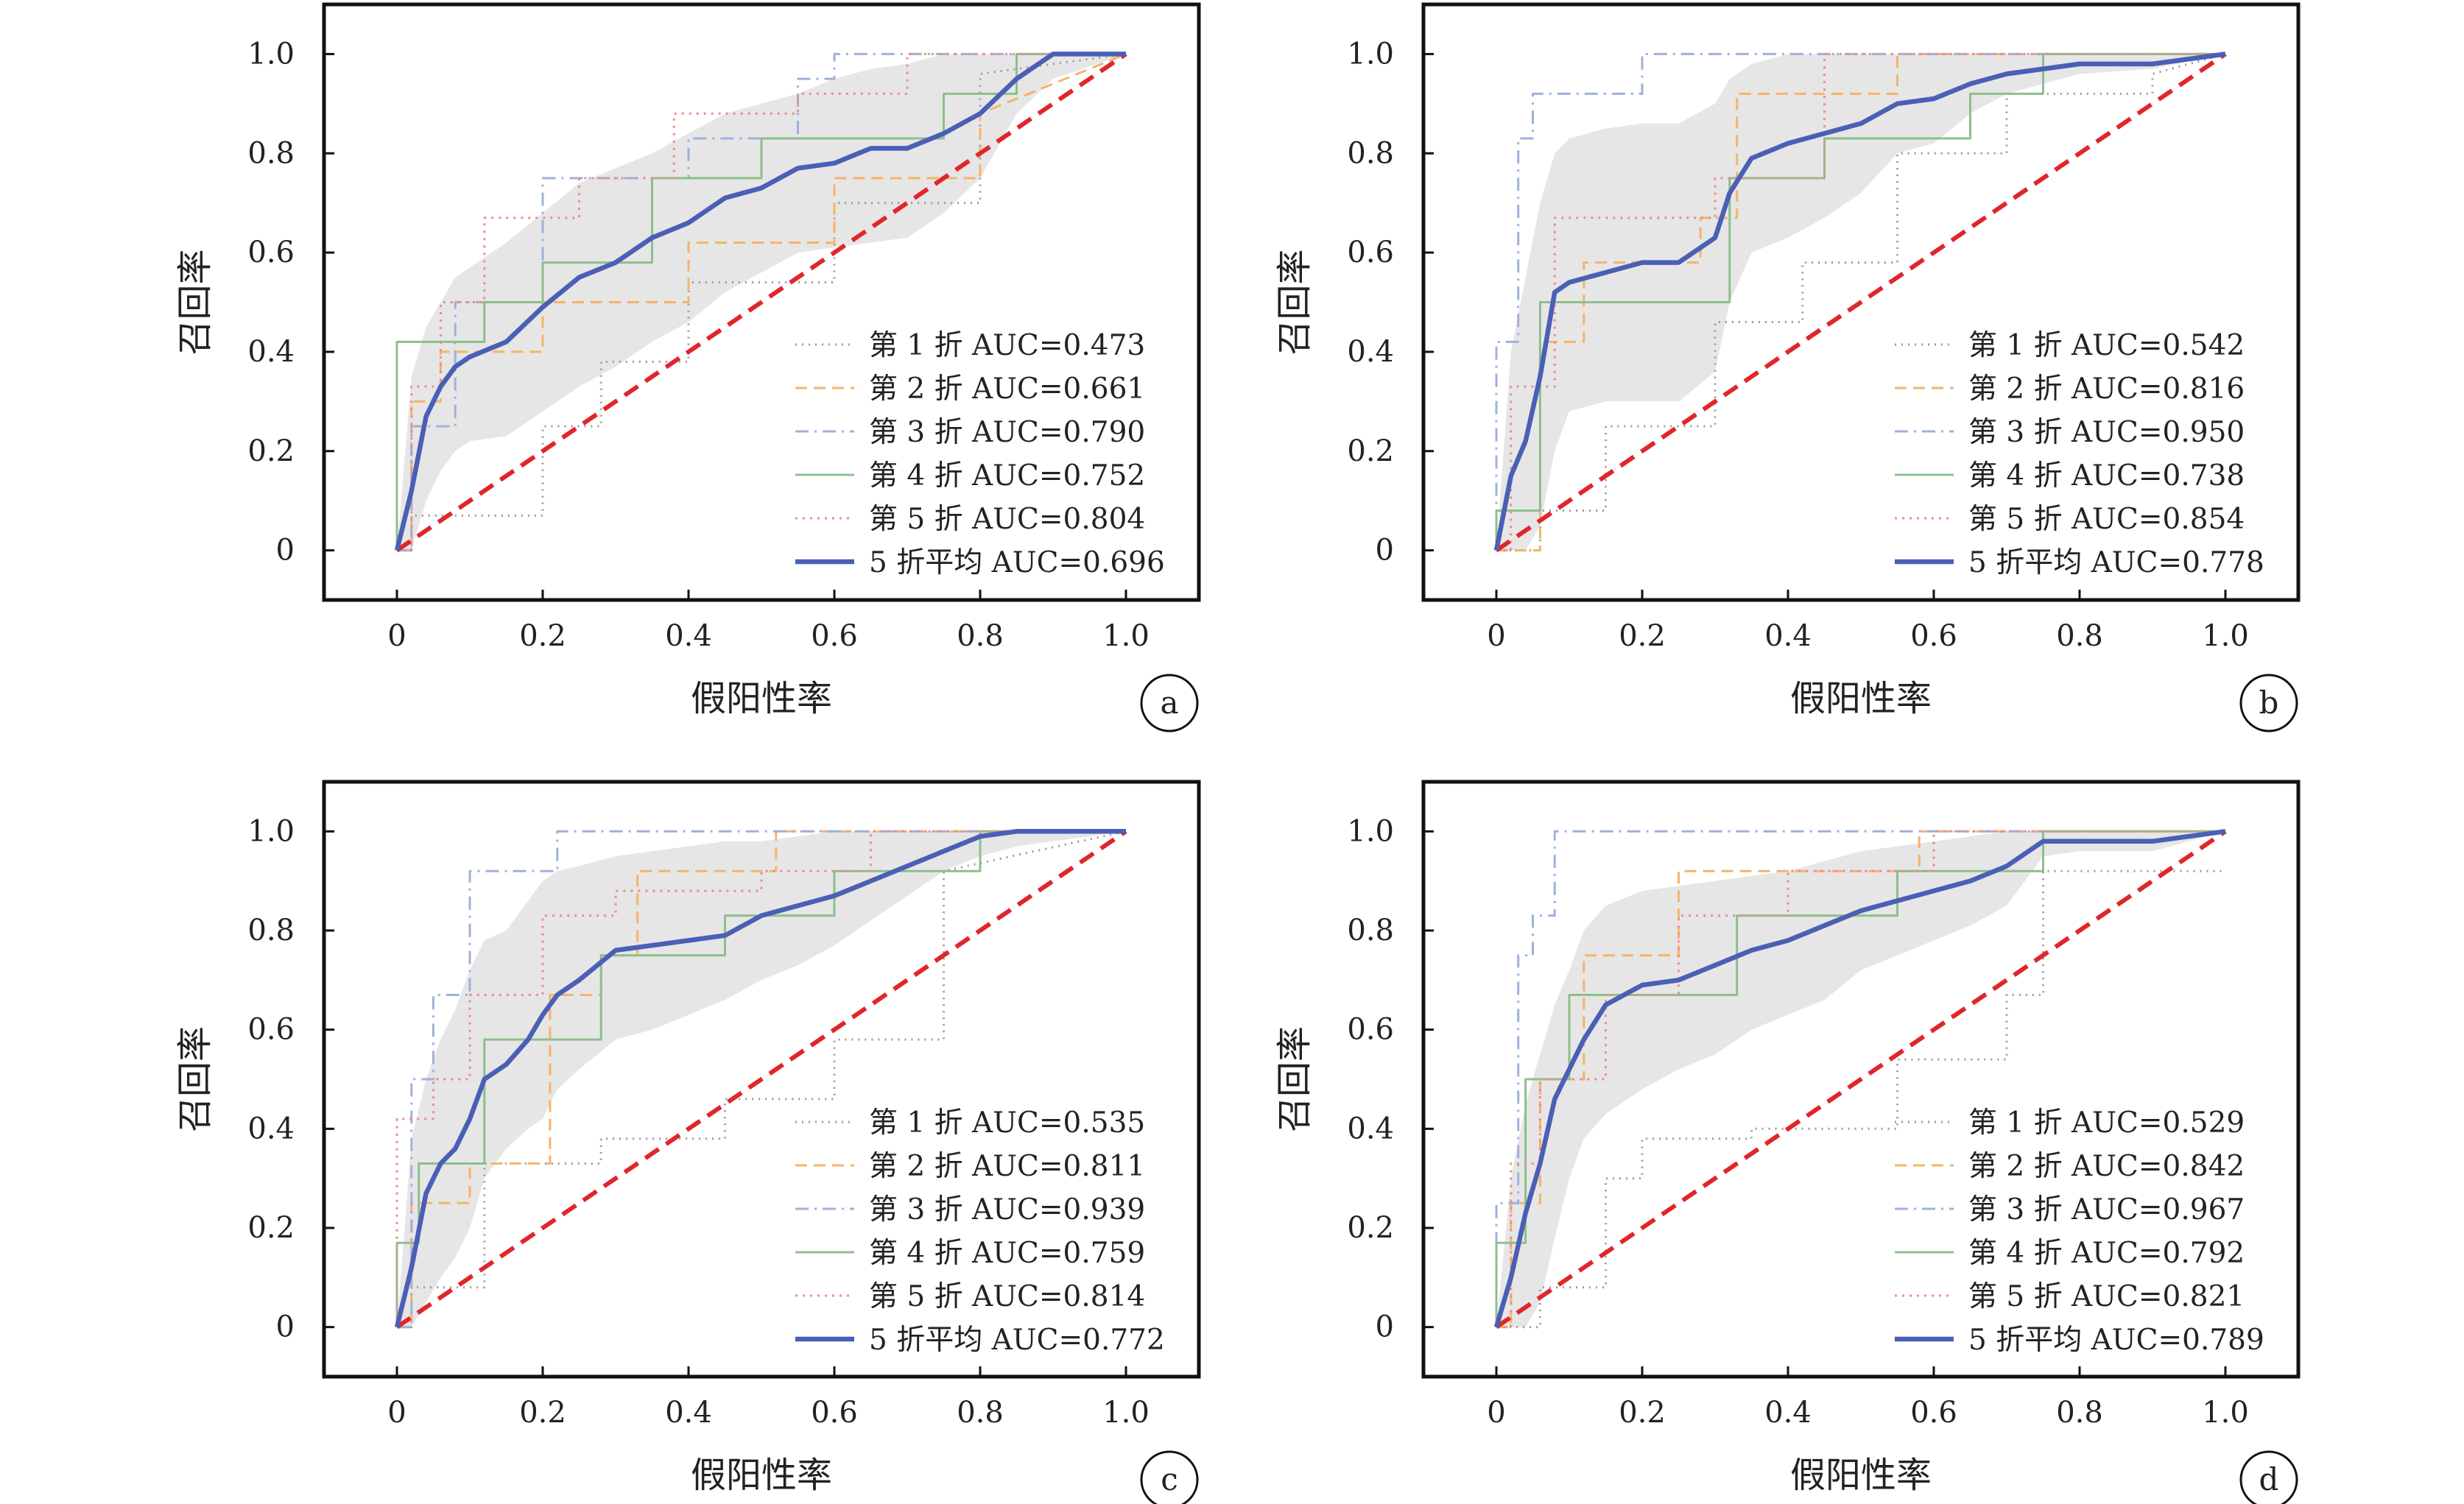 Image resolution: width=2464 pixels, height=1504 pixels. Describe the element at coordinates (2106, 1123) in the screenshot. I see `legend-label: 第 1 折 AUC=0.529` at that location.